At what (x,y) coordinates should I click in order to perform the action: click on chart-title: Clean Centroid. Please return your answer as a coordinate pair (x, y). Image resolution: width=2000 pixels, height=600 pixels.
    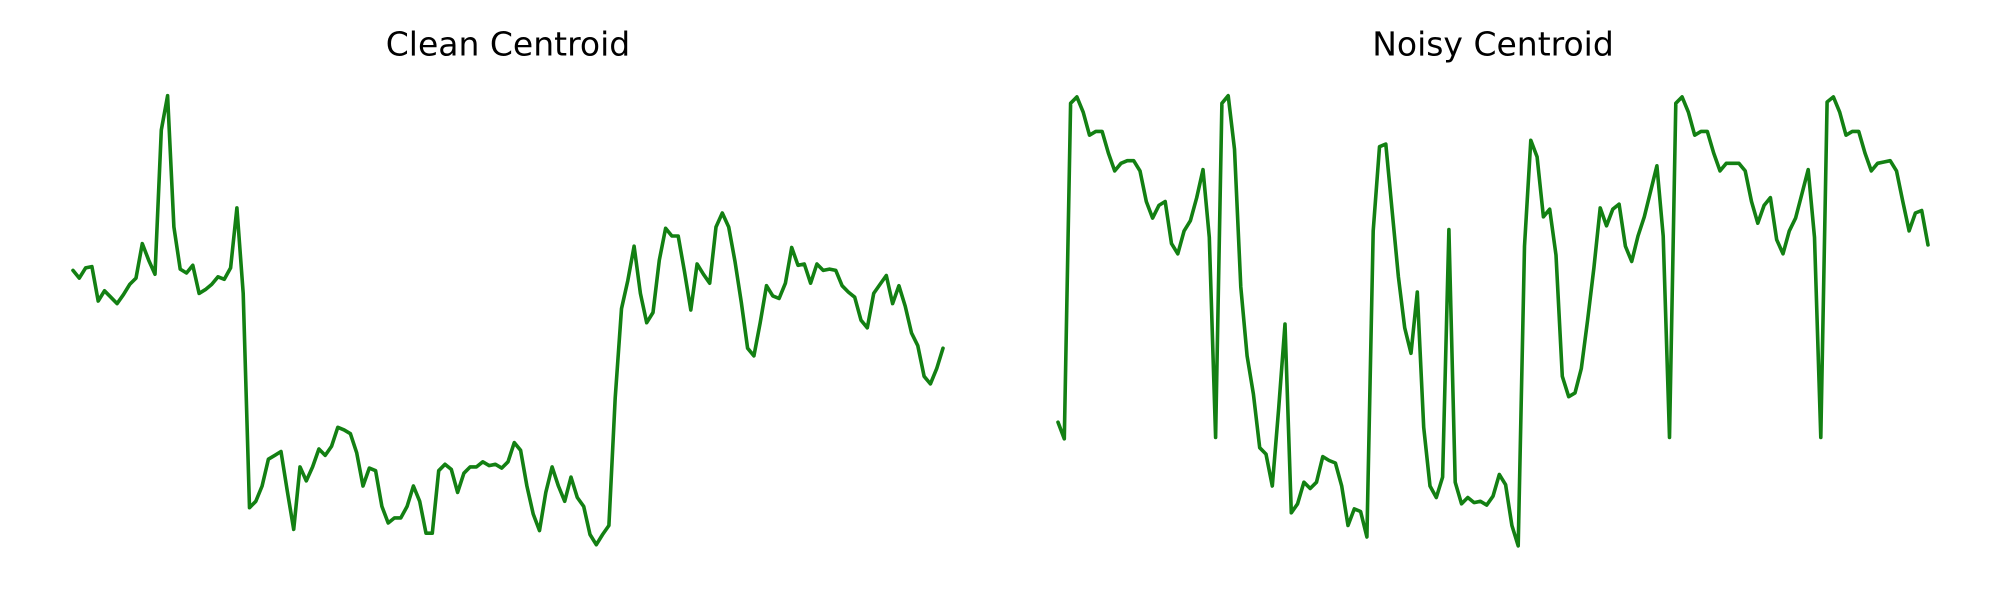
    Looking at the image, I should click on (508, 44).